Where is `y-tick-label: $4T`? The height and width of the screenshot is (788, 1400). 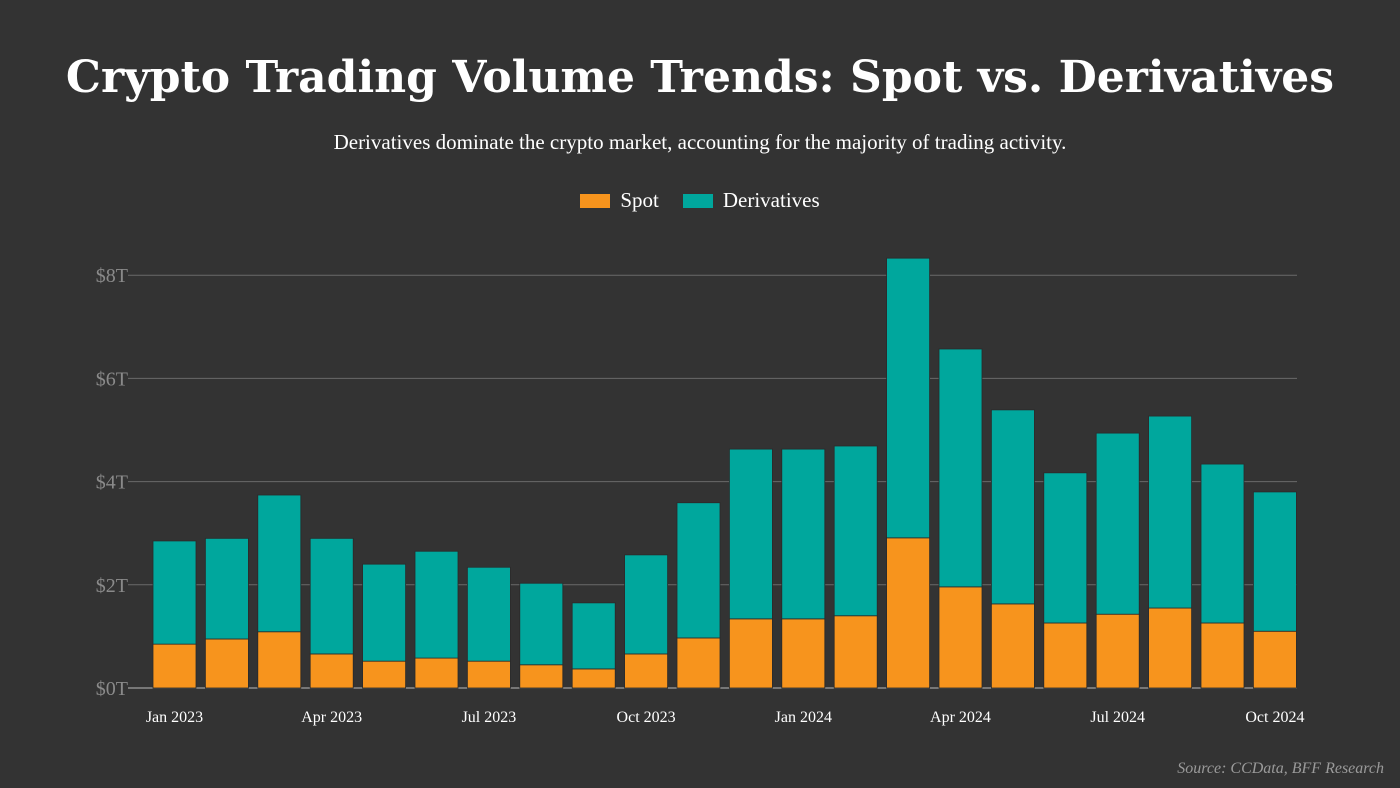 y-tick-label: $4T is located at coordinates (112, 483).